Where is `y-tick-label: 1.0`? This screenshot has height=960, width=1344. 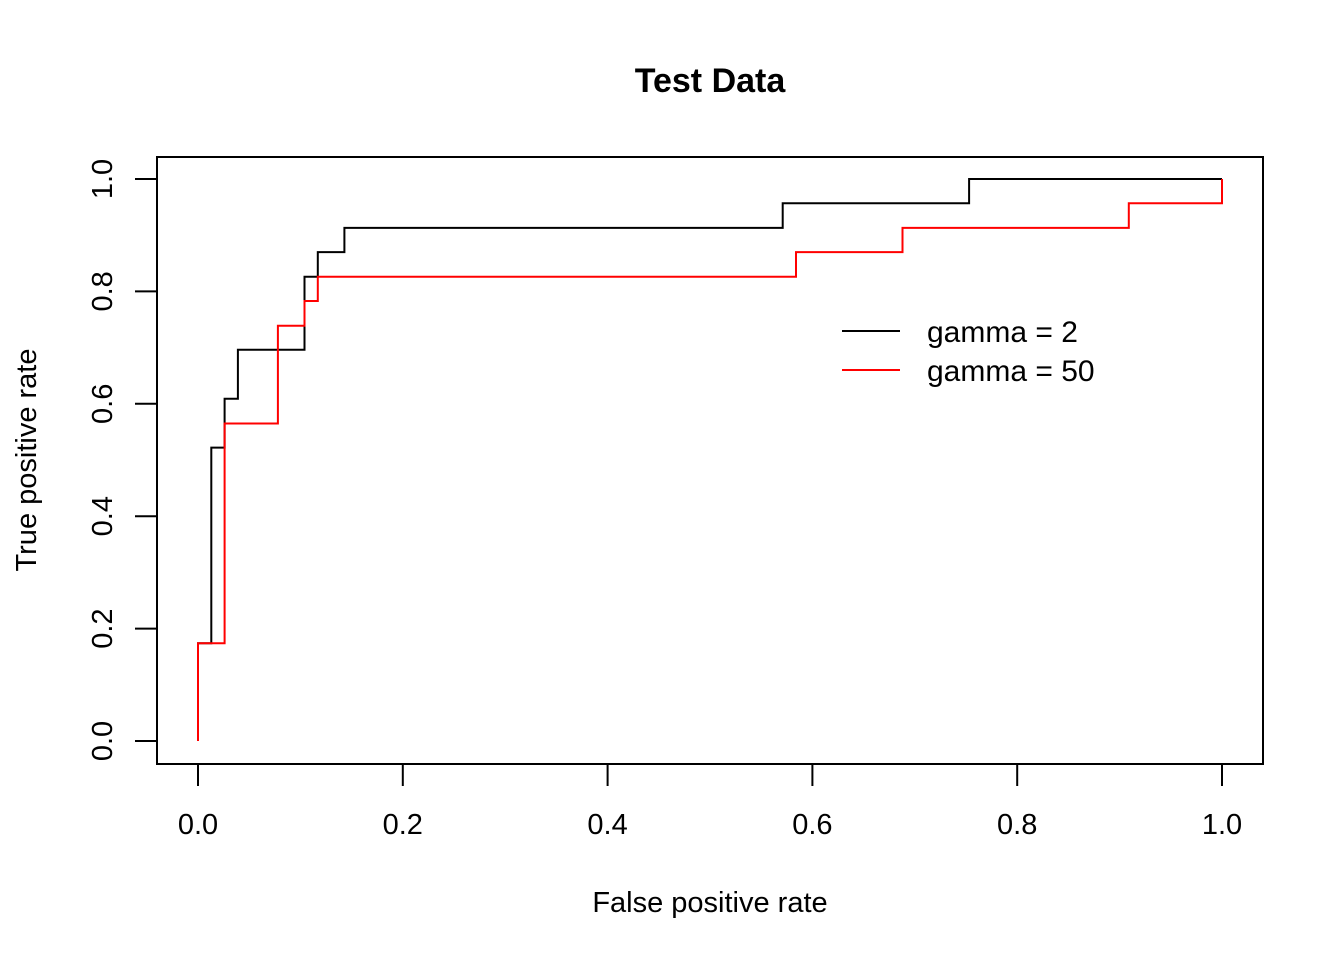
y-tick-label: 1.0 is located at coordinates (103, 179).